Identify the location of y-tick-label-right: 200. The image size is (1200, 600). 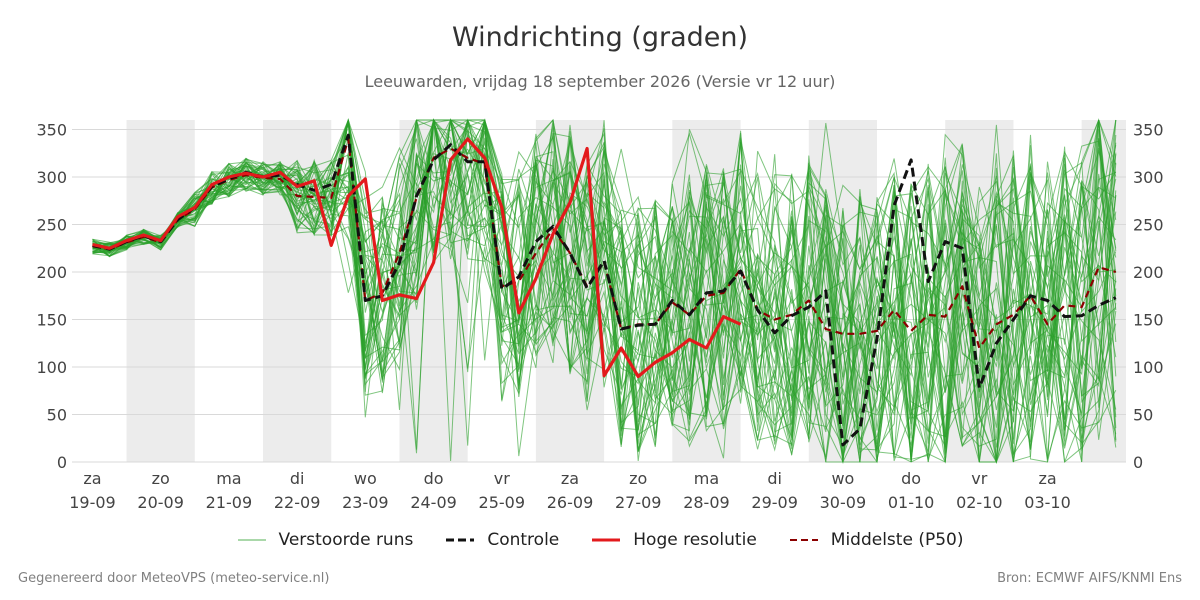
(1148, 272).